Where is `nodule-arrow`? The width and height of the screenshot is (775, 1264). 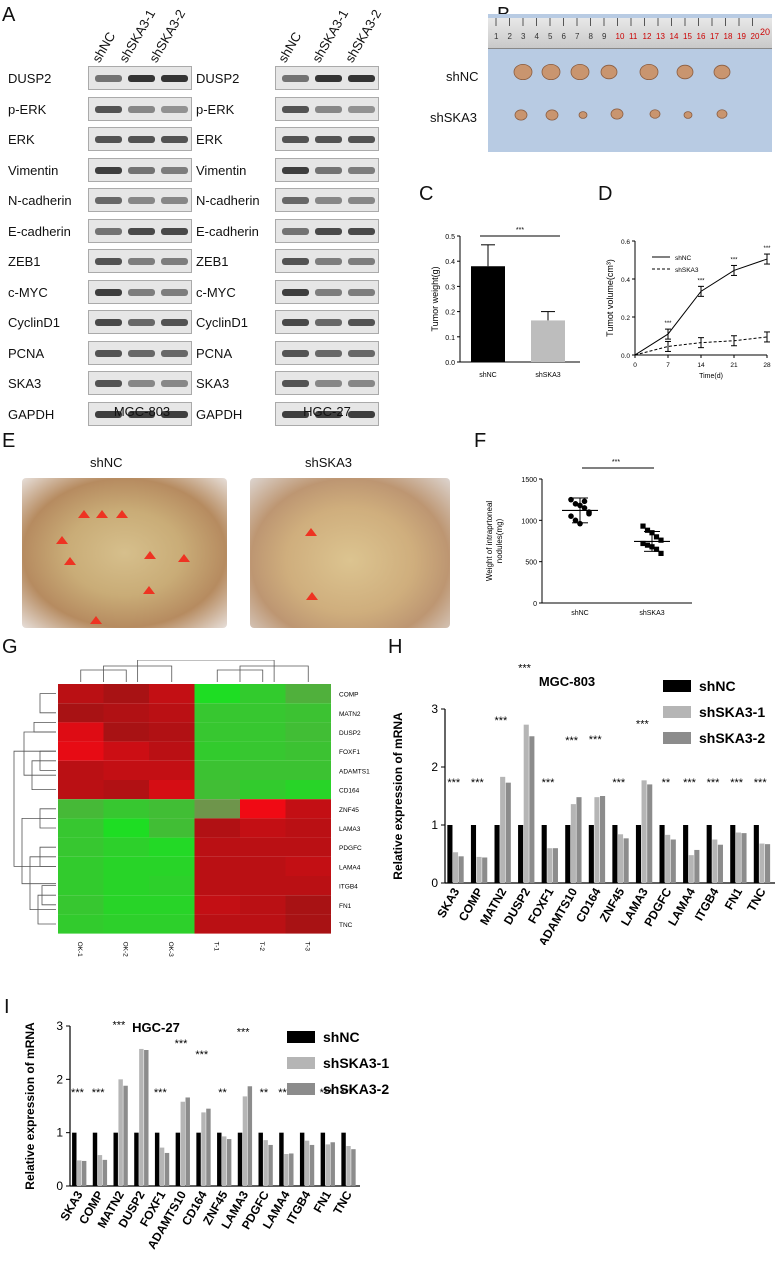 nodule-arrow is located at coordinates (149, 590).